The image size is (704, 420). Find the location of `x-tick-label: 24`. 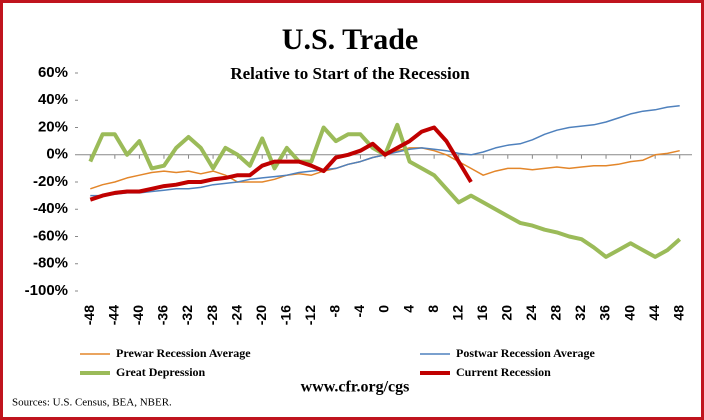

x-tick-label: 24 is located at coordinates (531, 313).